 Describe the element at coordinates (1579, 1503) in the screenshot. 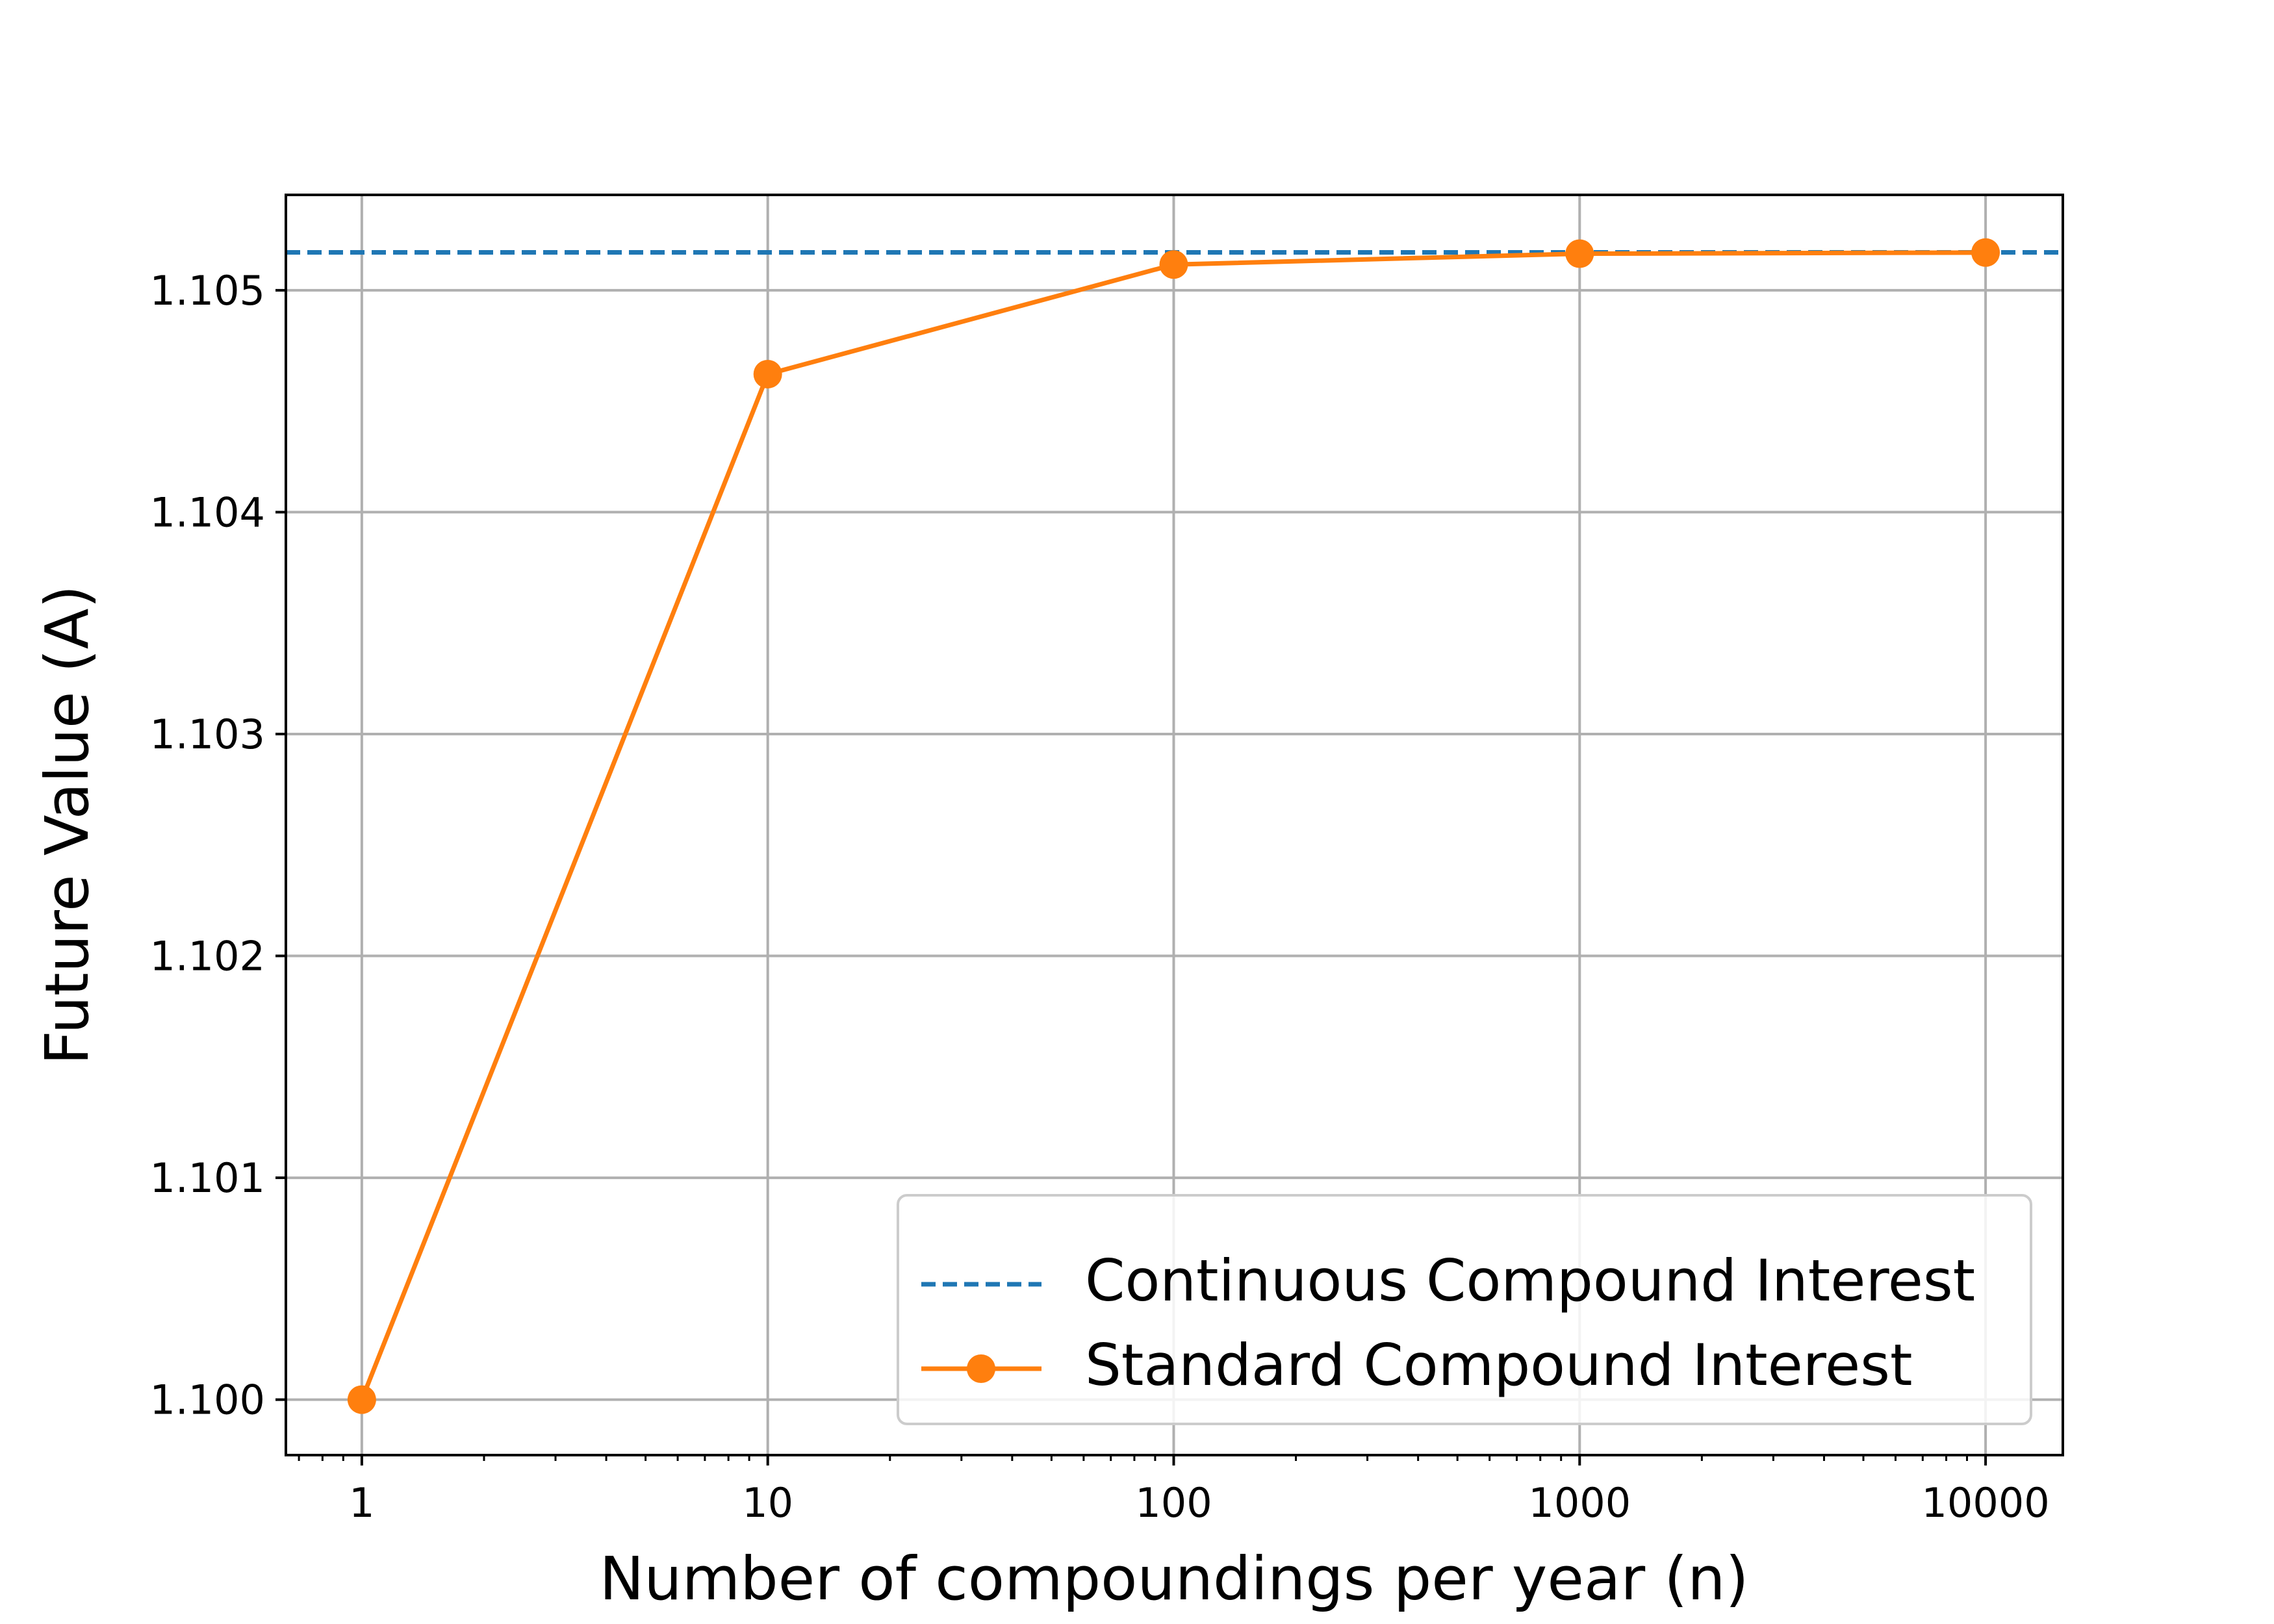

I see `x-tick-label: 1000` at that location.